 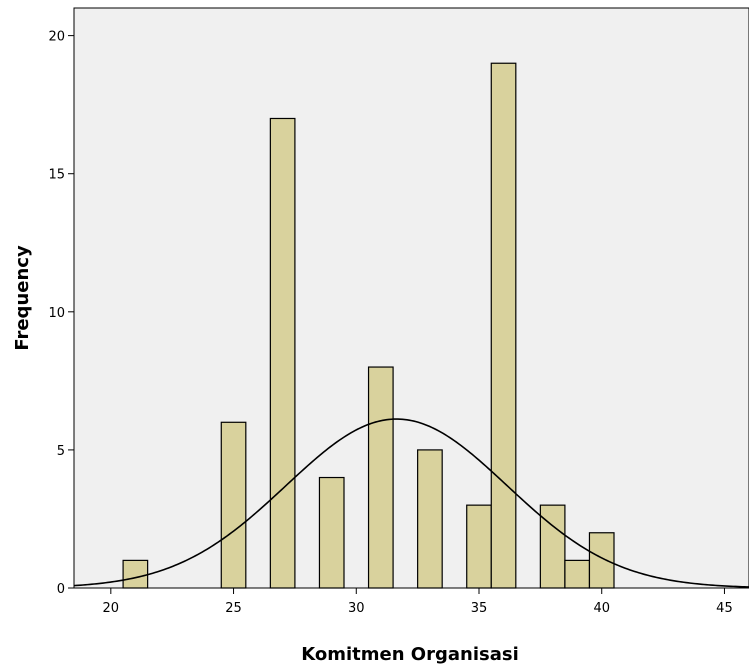 I want to click on x-tick-label: 20, so click(x=111, y=608).